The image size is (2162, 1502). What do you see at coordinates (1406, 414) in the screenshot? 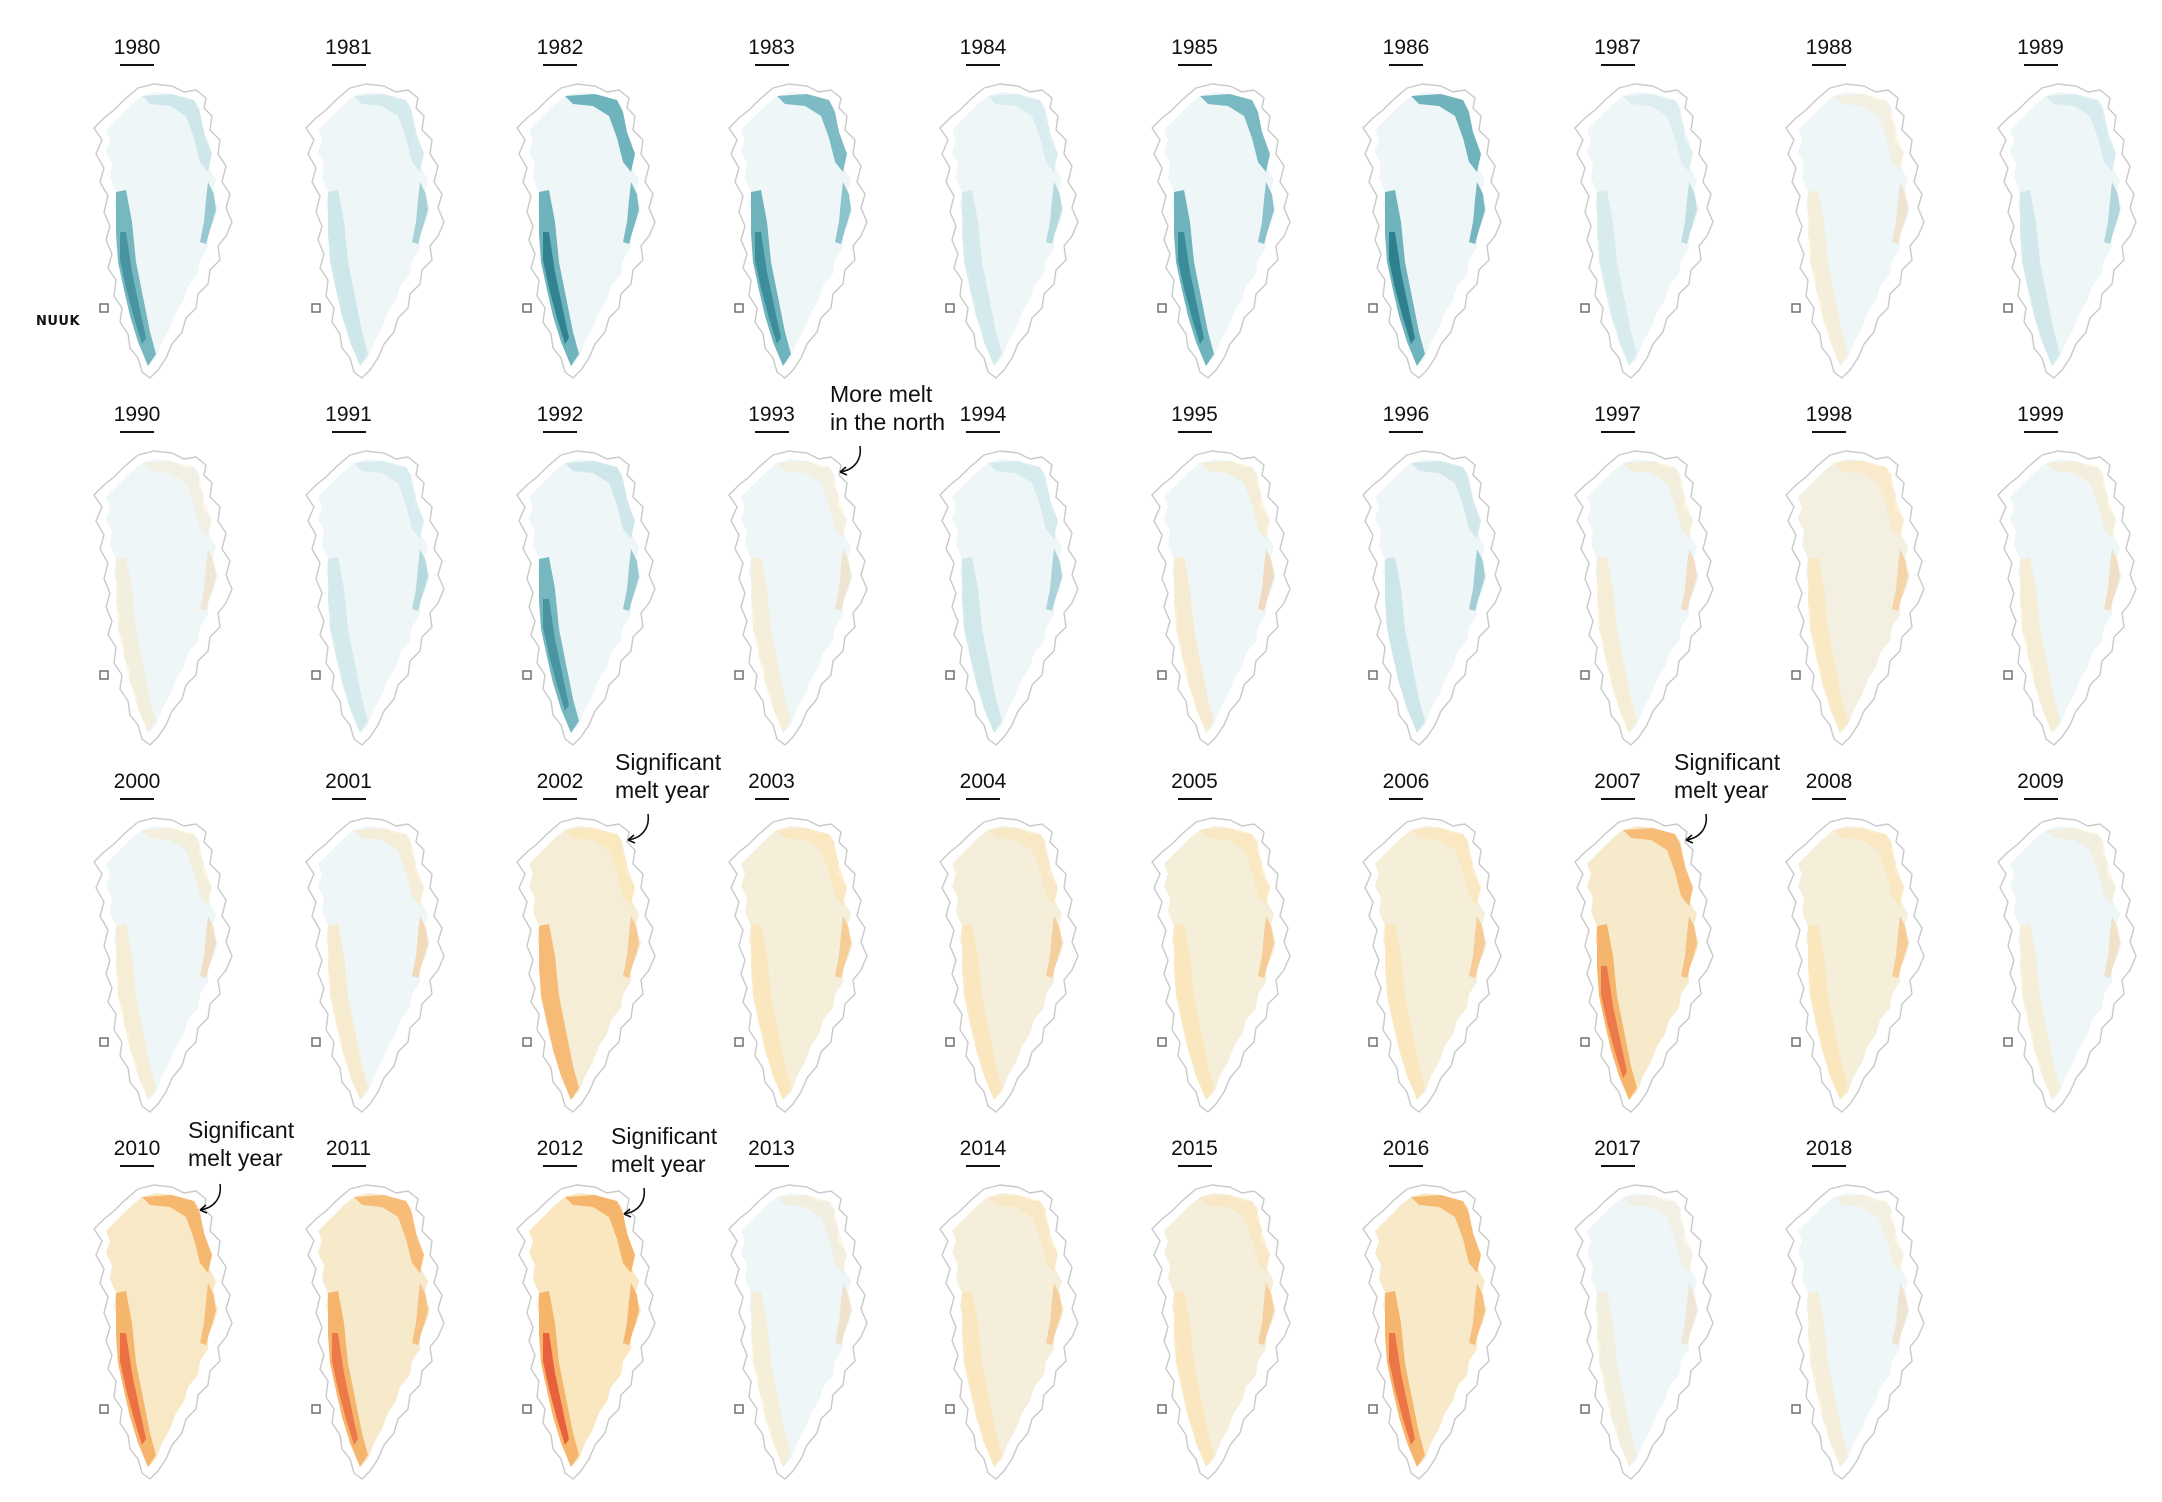
I see `year-label: 1996` at bounding box center [1406, 414].